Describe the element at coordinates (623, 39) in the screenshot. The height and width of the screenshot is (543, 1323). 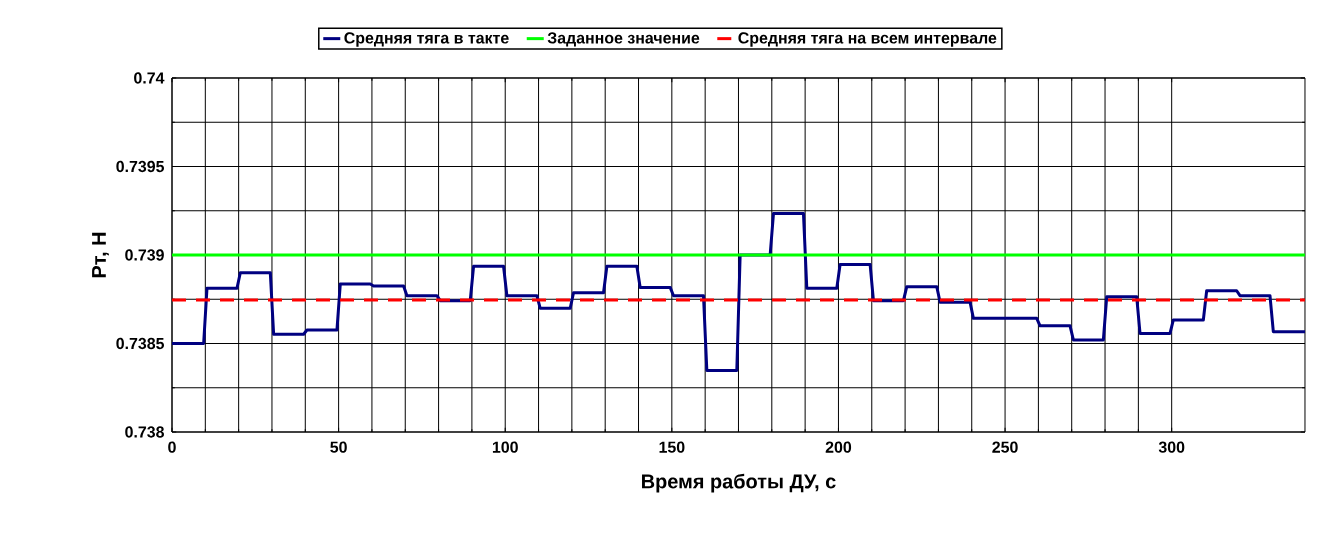
I see `legend-label: Заданное значение` at that location.